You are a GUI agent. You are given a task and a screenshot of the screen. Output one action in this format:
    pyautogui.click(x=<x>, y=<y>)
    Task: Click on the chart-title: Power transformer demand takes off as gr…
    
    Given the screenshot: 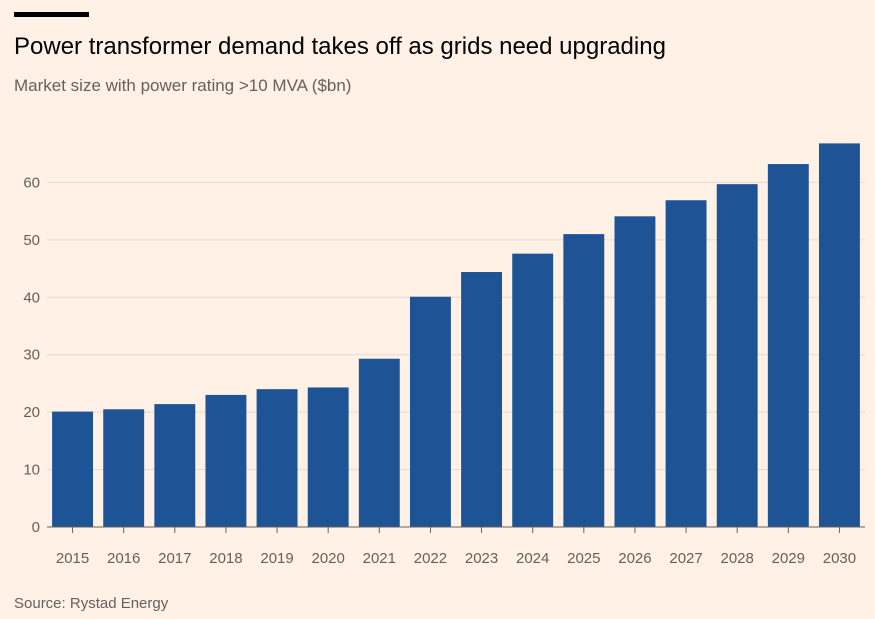 What is the action you would take?
    pyautogui.click(x=340, y=46)
    